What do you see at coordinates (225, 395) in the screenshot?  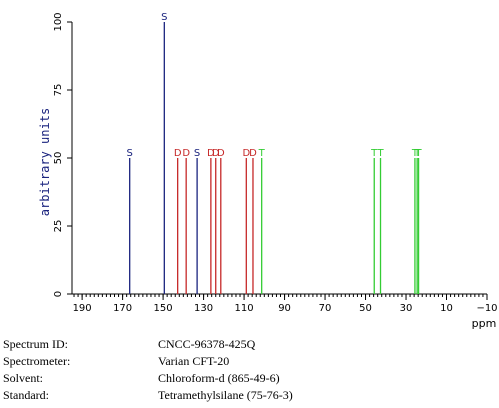 I see `info-value: Tetramethylsilane (75-76-3)` at bounding box center [225, 395].